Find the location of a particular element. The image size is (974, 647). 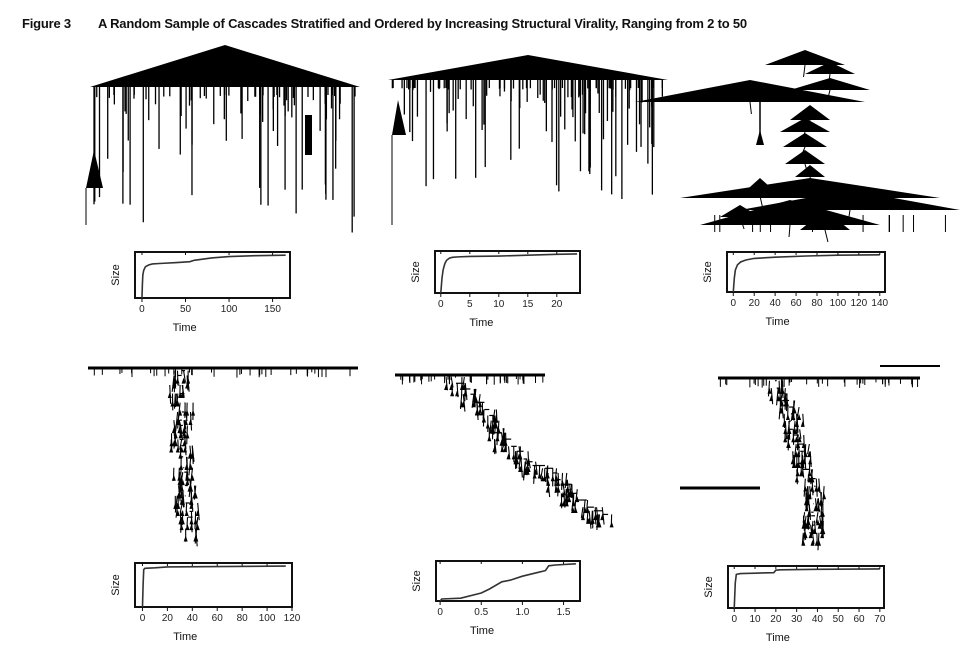

x-tick-label: 50 is located at coordinates (839, 619).